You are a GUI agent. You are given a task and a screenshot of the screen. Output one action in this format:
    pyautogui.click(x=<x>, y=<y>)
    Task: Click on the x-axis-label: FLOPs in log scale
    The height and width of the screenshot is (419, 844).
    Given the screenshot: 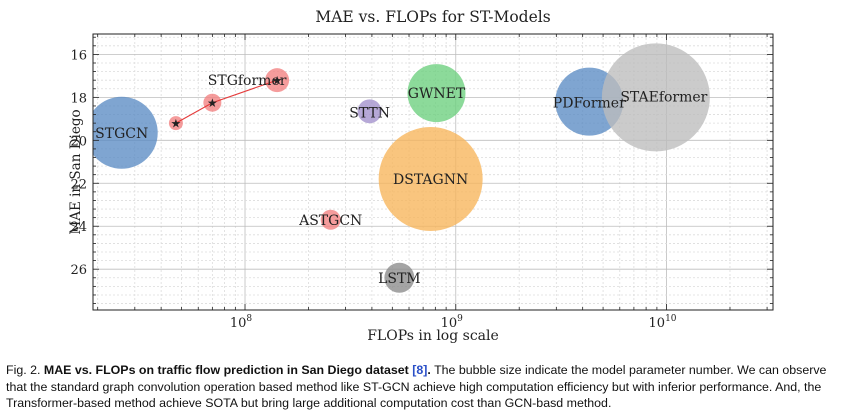 What is the action you would take?
    pyautogui.click(x=433, y=336)
    